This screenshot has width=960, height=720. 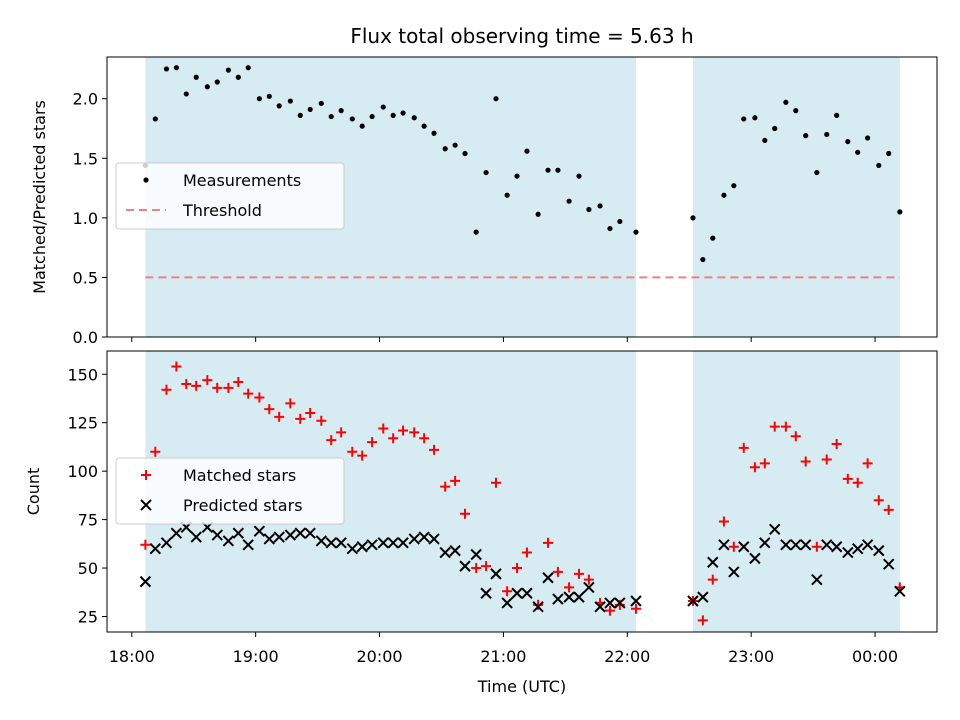 What do you see at coordinates (627, 656) in the screenshot?
I see `x-tick-label: 22:00` at bounding box center [627, 656].